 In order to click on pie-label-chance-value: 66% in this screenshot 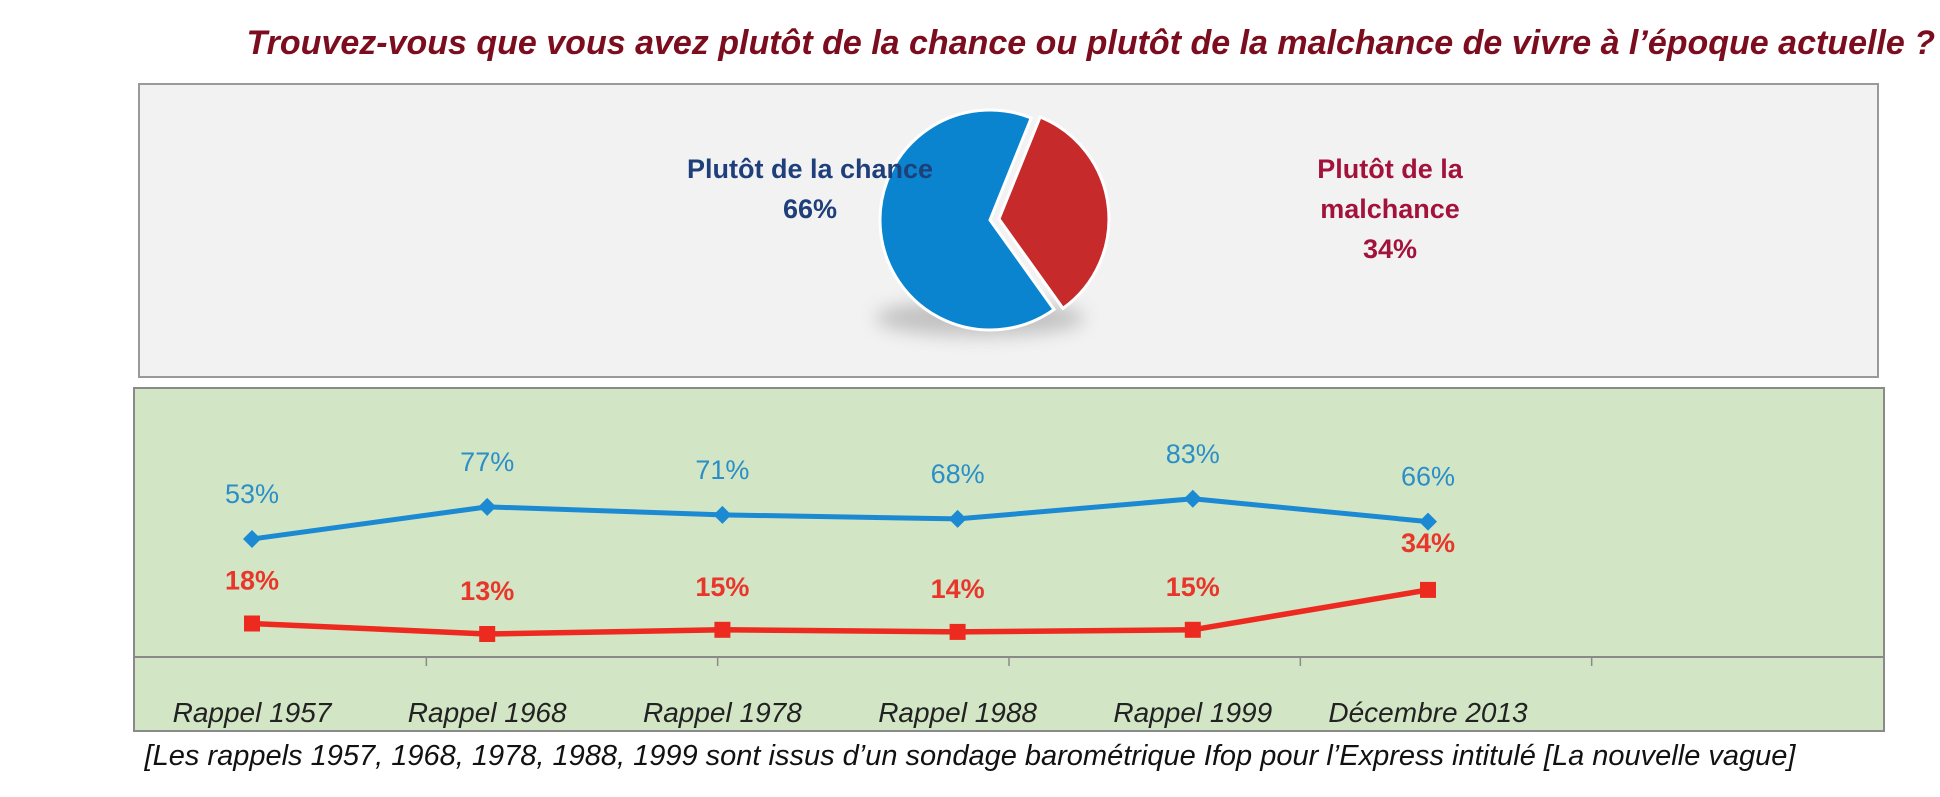, I will do `click(810, 209)`.